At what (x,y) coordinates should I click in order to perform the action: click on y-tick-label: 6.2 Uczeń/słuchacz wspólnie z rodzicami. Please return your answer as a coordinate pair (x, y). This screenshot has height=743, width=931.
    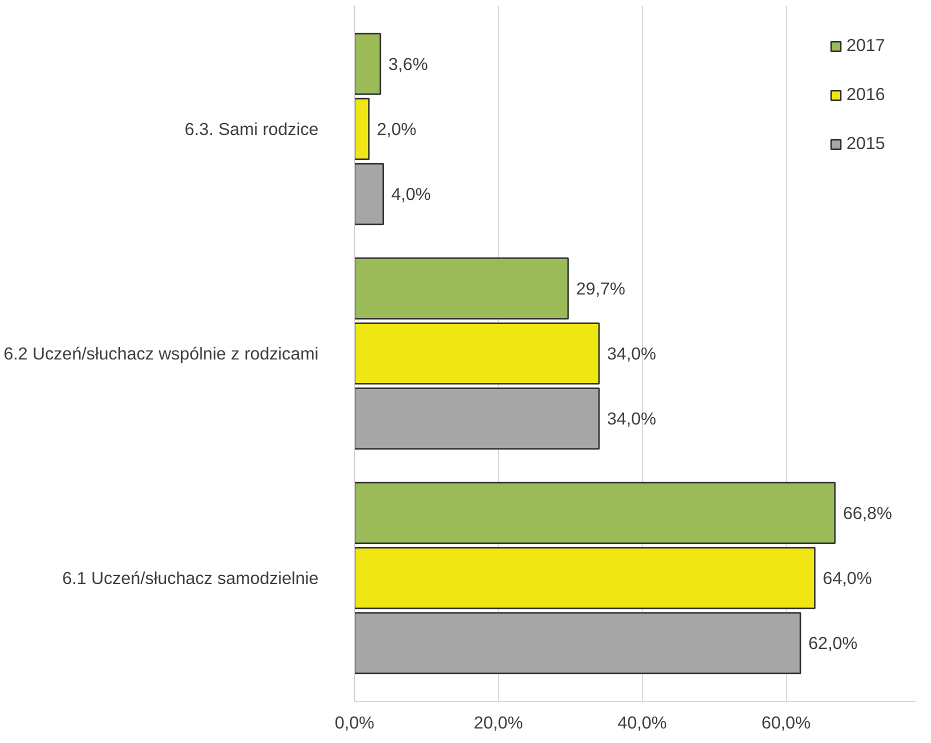
    Looking at the image, I should click on (161, 354).